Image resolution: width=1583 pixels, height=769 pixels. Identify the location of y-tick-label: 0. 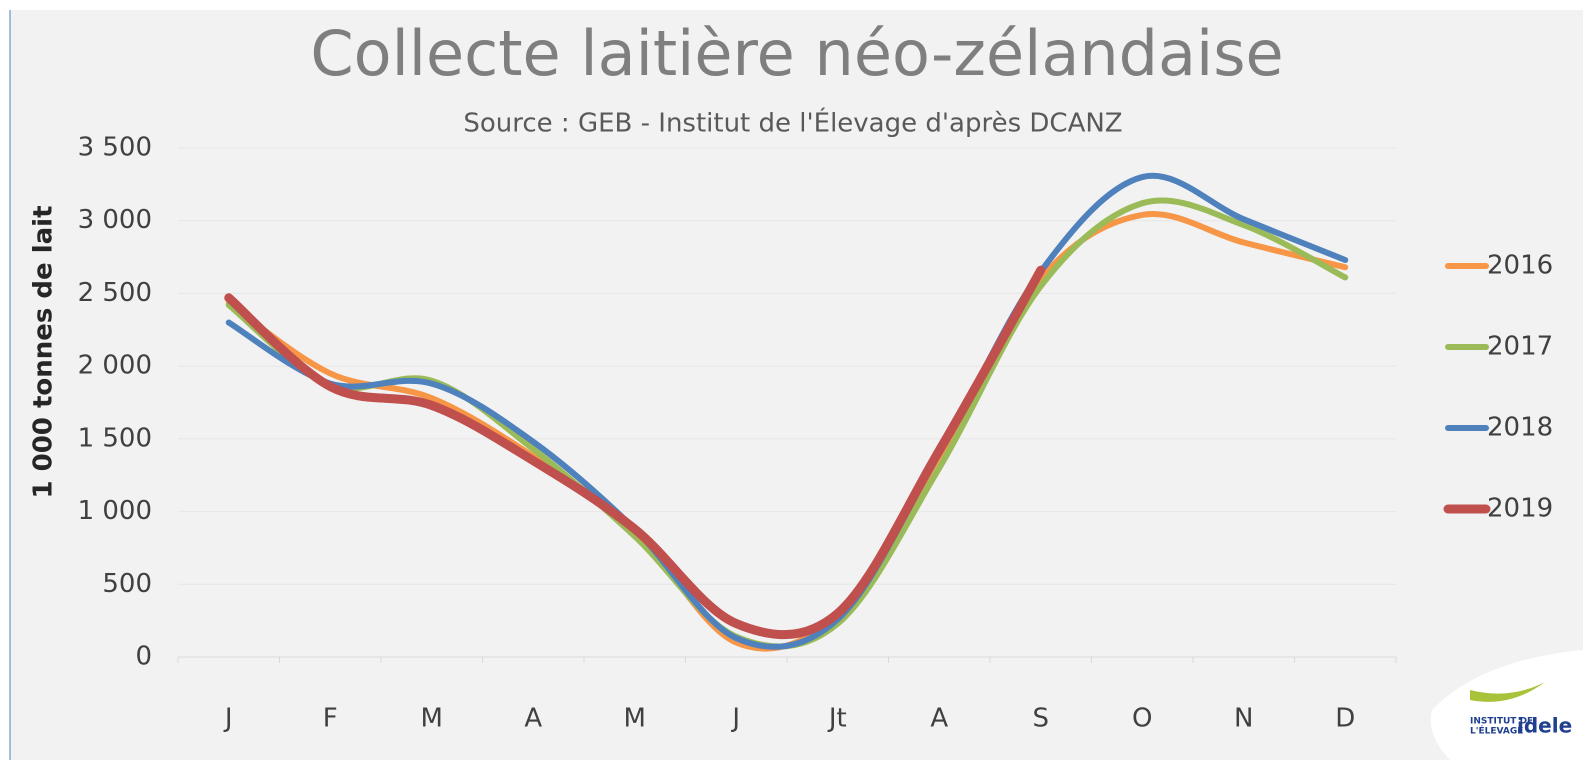
(143, 657).